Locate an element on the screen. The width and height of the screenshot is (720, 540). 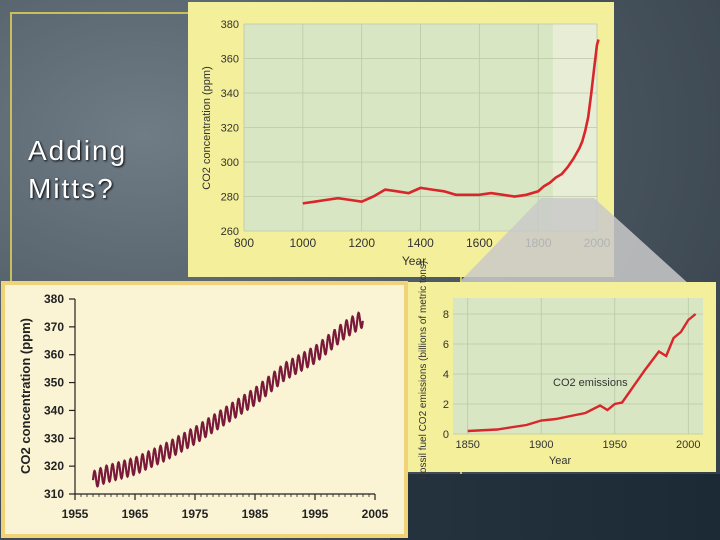
chart3-tick-labels: 1850 1900 1950 2000 0 2 4 6 8 is located at coordinates (572, 380).